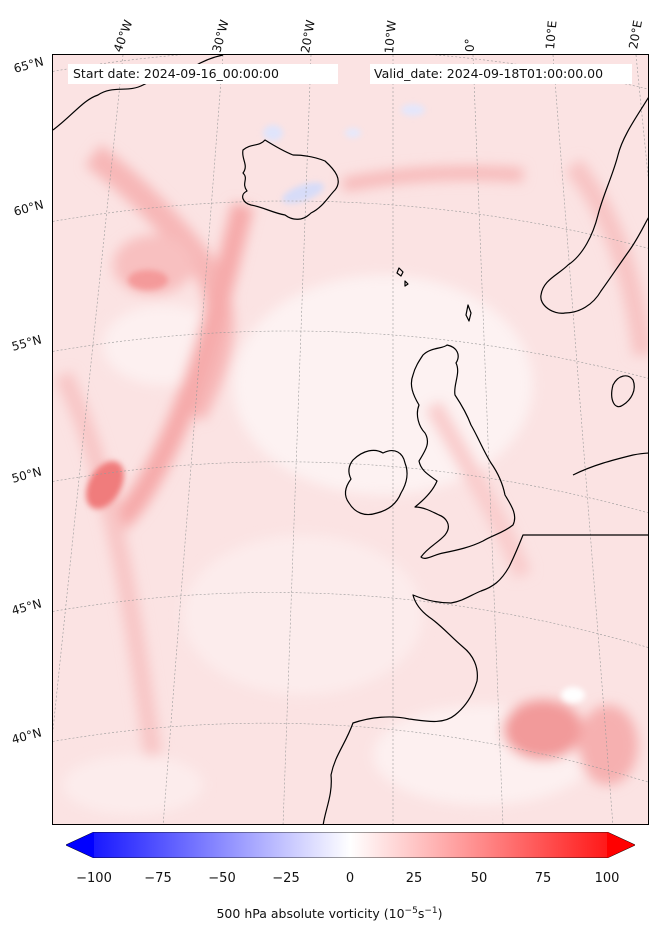 Image resolution: width=659 pixels, height=936 pixels. I want to click on colorbar-tick-100: 100, so click(607, 878).